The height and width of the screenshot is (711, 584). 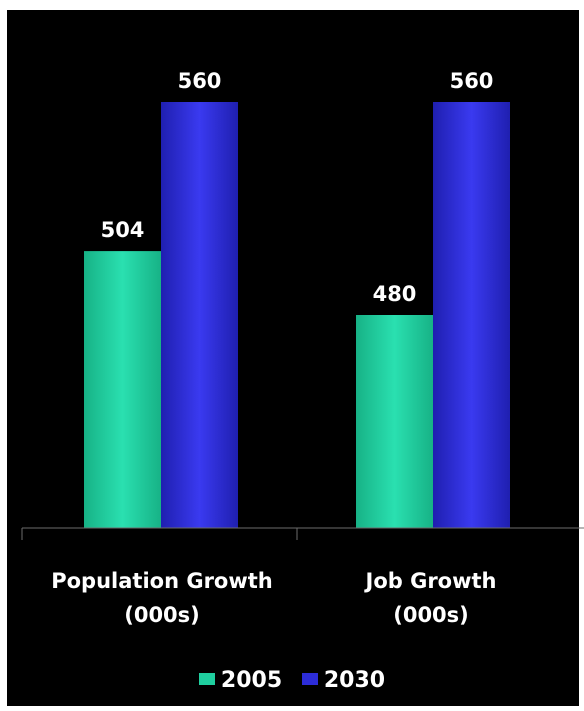 I want to click on legend-item-2030: 2030, so click(x=343, y=681).